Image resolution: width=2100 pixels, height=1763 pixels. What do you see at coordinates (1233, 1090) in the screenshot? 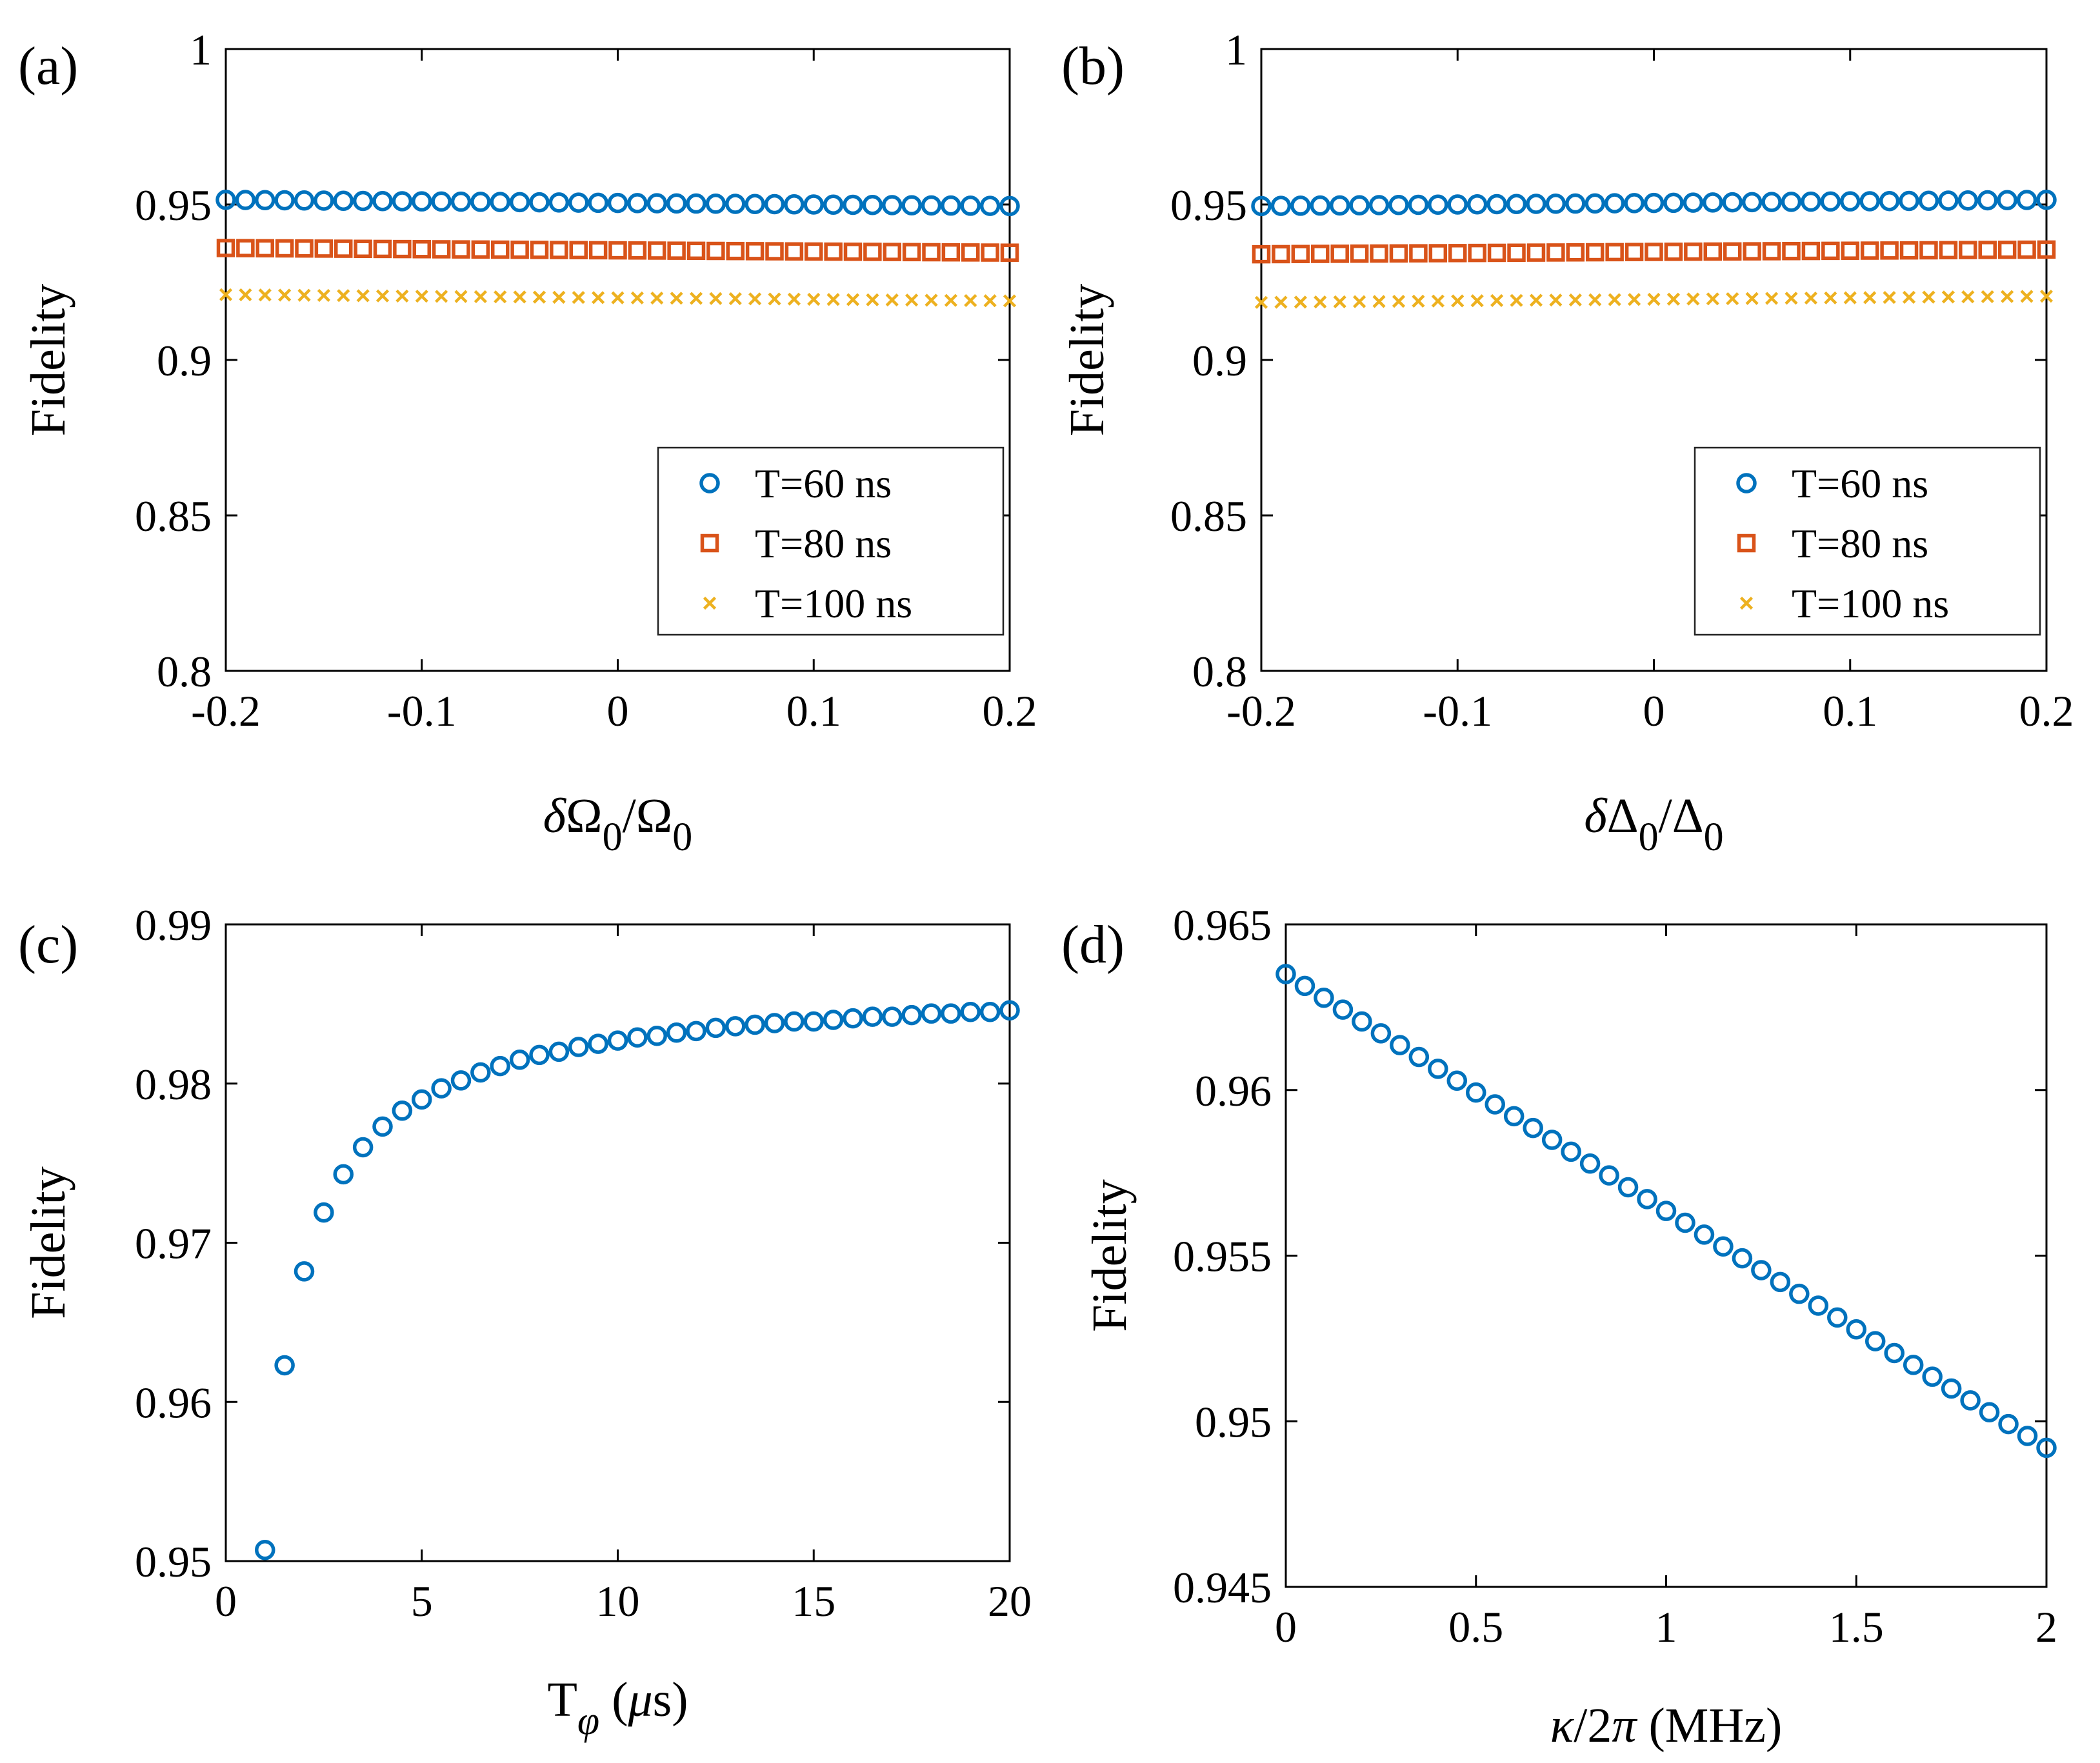
I see `y-tick-label: 0.96` at bounding box center [1233, 1090].